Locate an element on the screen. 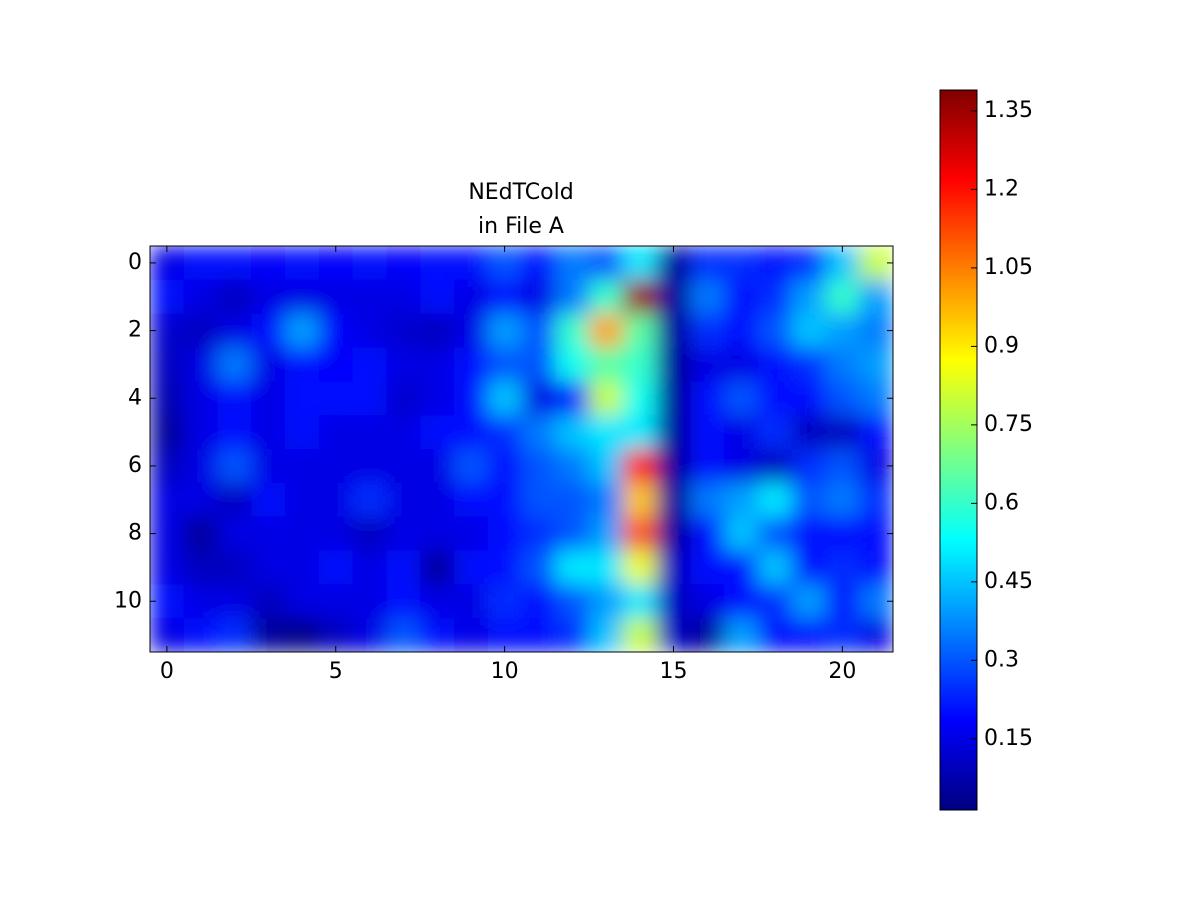  colorbar-tick-label: 0.3 is located at coordinates (1001, 659).